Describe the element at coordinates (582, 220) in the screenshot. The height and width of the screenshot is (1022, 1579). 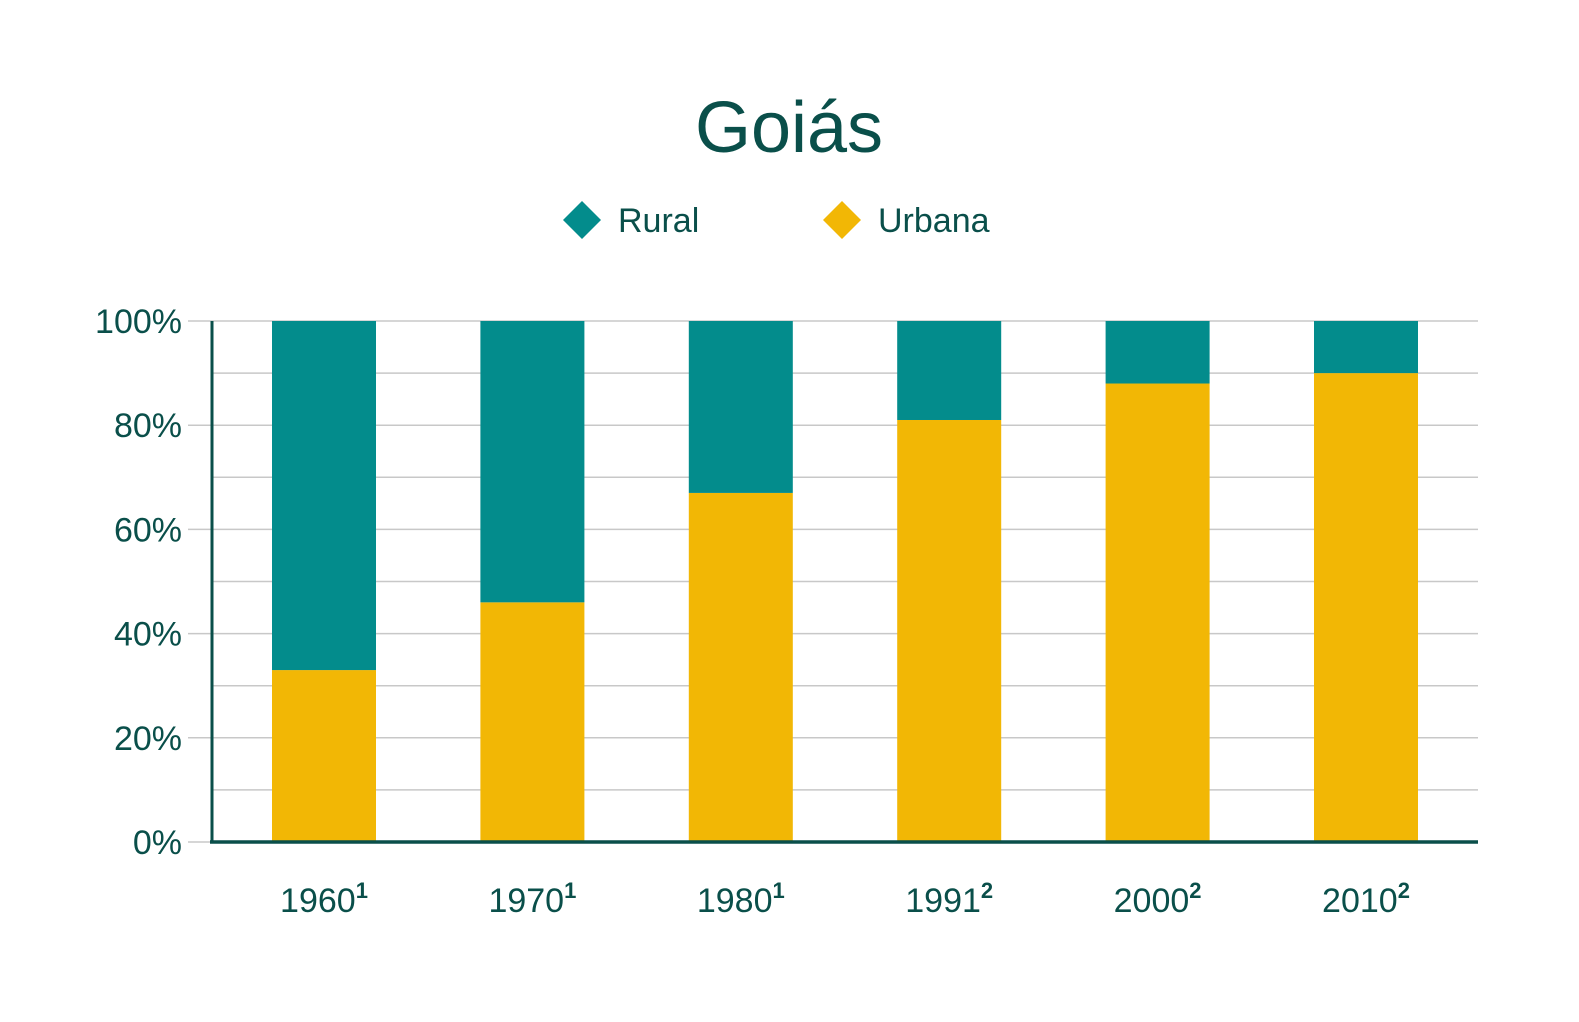
I see `legend-swatch-rural` at that location.